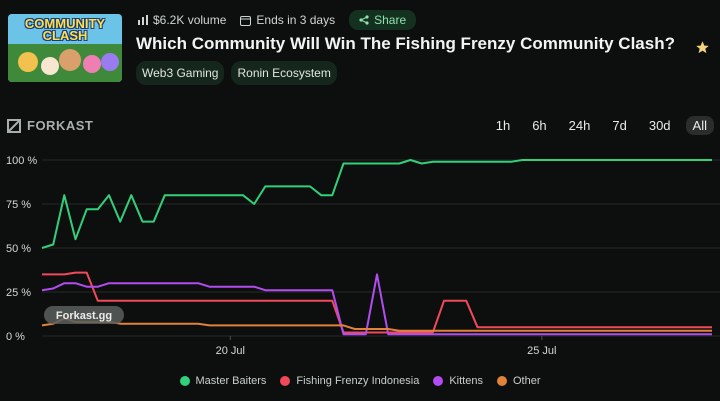 Image resolution: width=720 pixels, height=401 pixels. I want to click on end-date-text: Ends in 3 days, so click(296, 20).